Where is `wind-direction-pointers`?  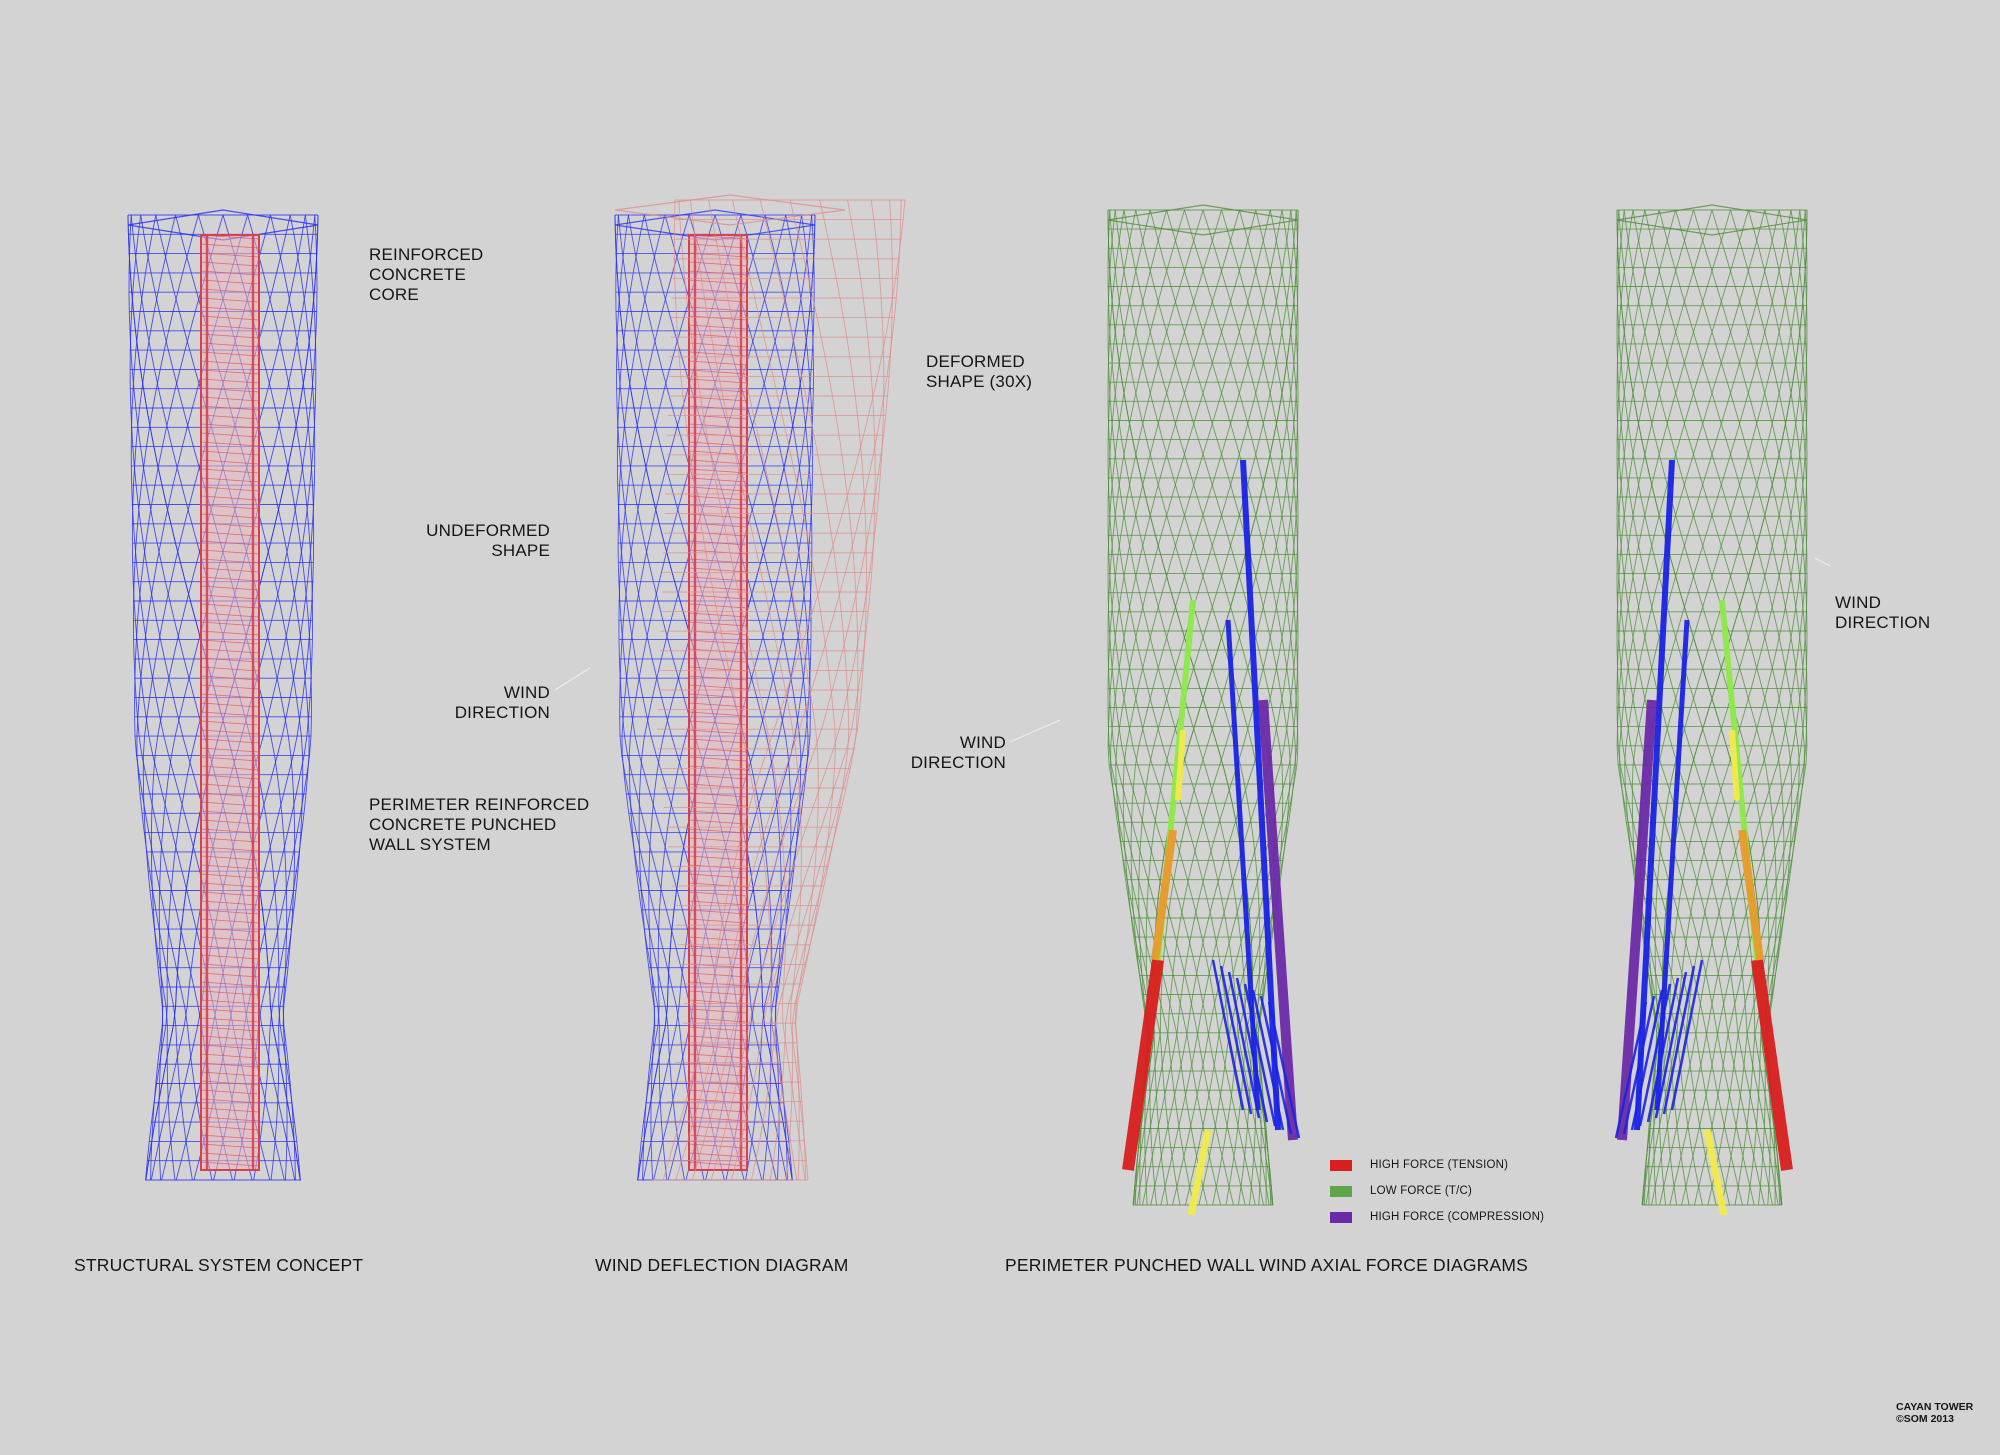 wind-direction-pointers is located at coordinates (1192, 650).